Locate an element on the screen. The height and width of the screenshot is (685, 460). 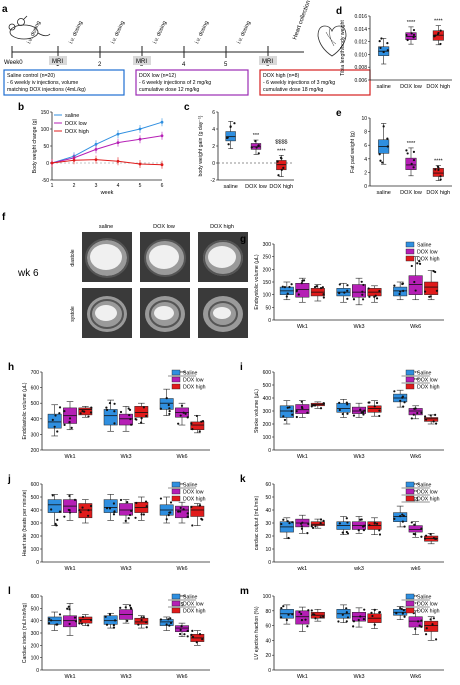
ytick-label-k-2: 20 is located at coordinates (268, 537).